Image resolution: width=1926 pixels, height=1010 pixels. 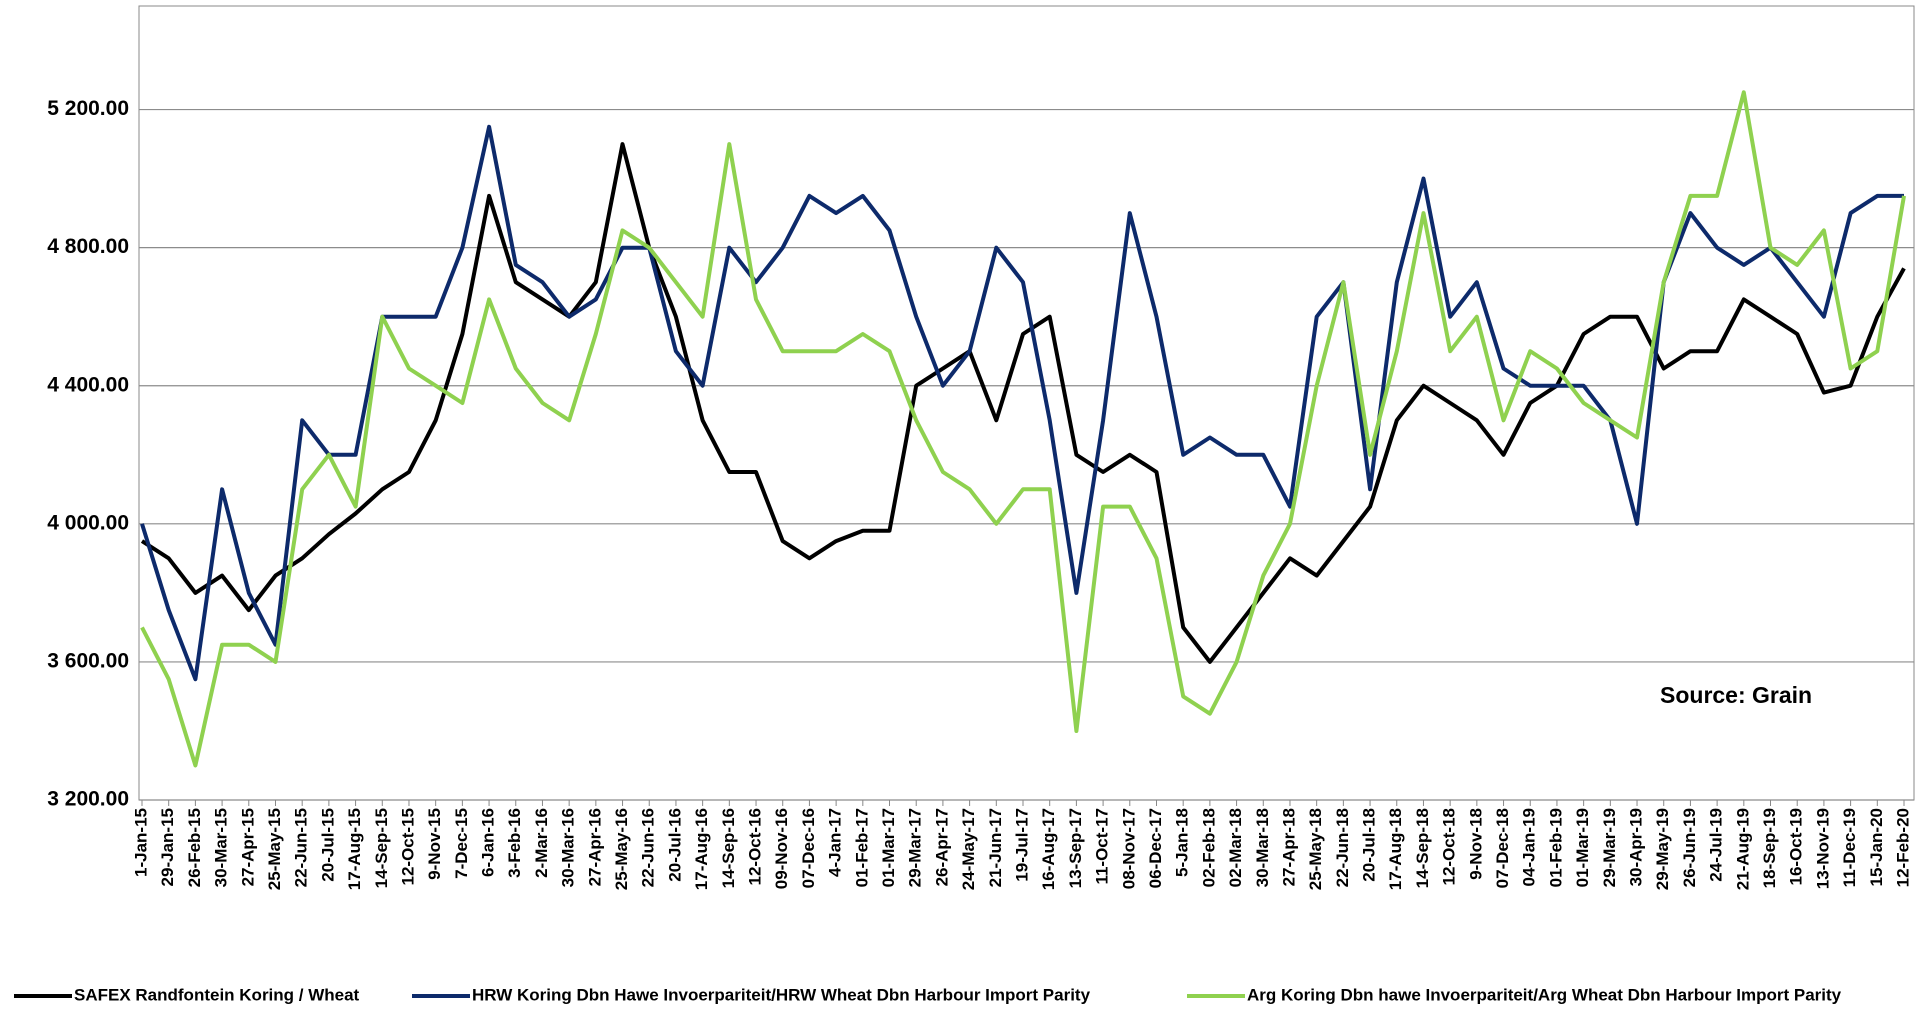 I want to click on x-tick-label: 6-Jan-16, so click(x=488, y=842).